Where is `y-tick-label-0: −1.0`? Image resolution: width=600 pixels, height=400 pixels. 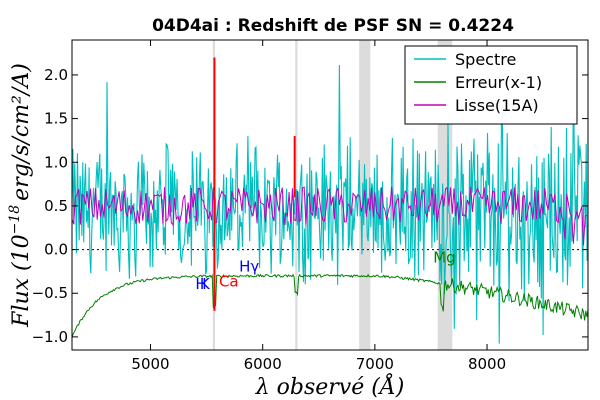 y-tick-label-0: −1.0 is located at coordinates (50, 337).